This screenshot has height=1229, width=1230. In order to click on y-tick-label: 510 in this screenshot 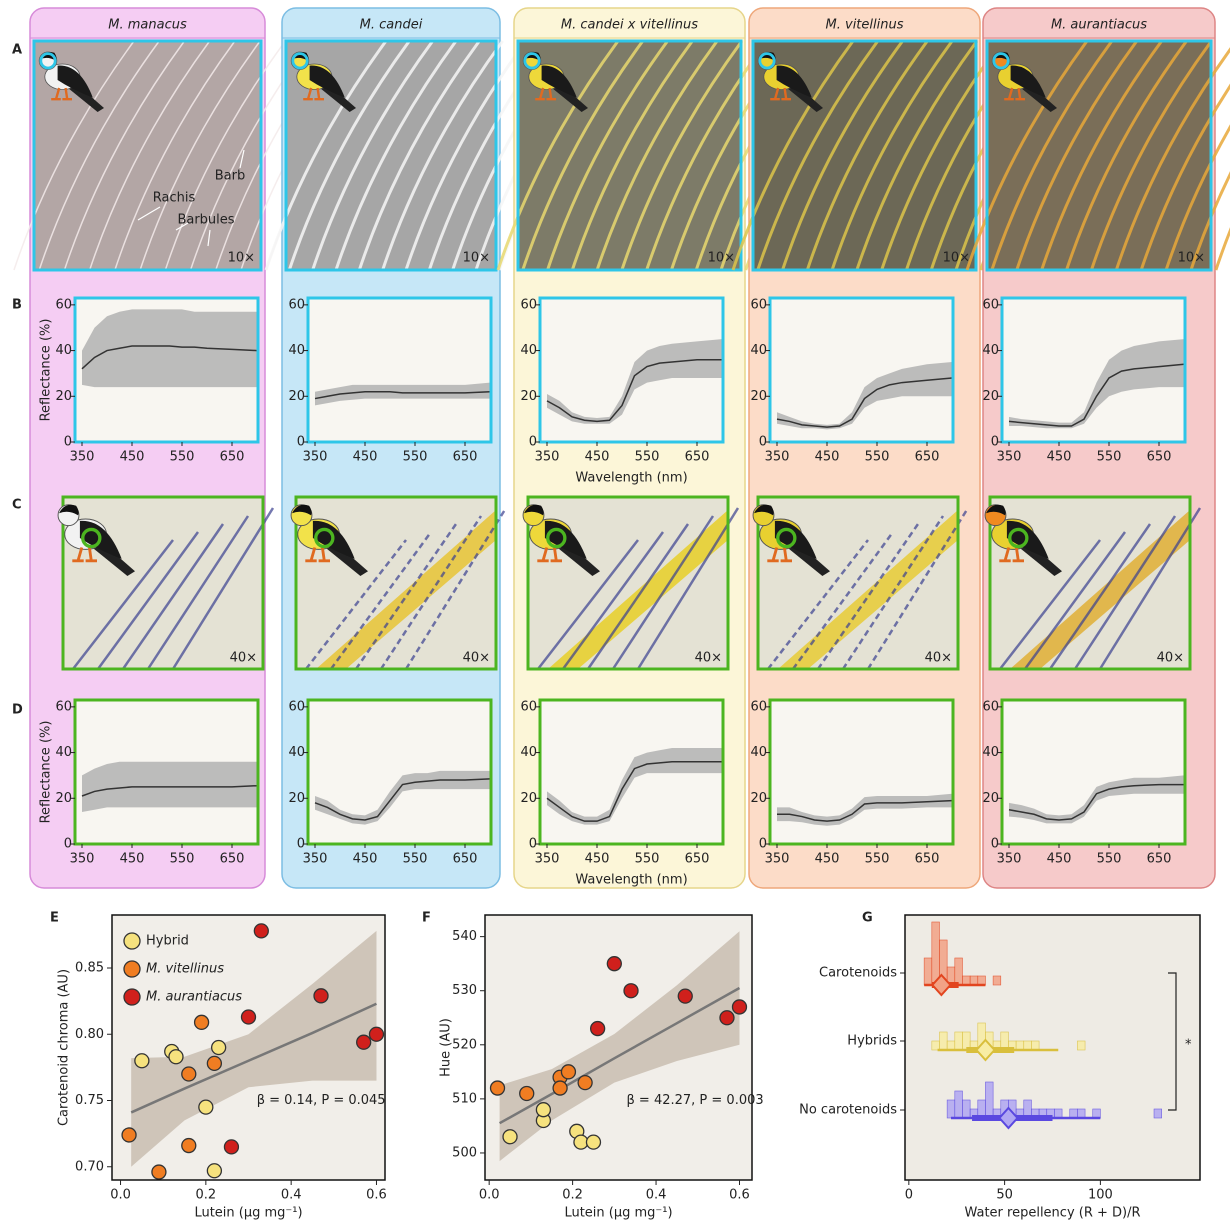, I will do `click(464, 1098)`.